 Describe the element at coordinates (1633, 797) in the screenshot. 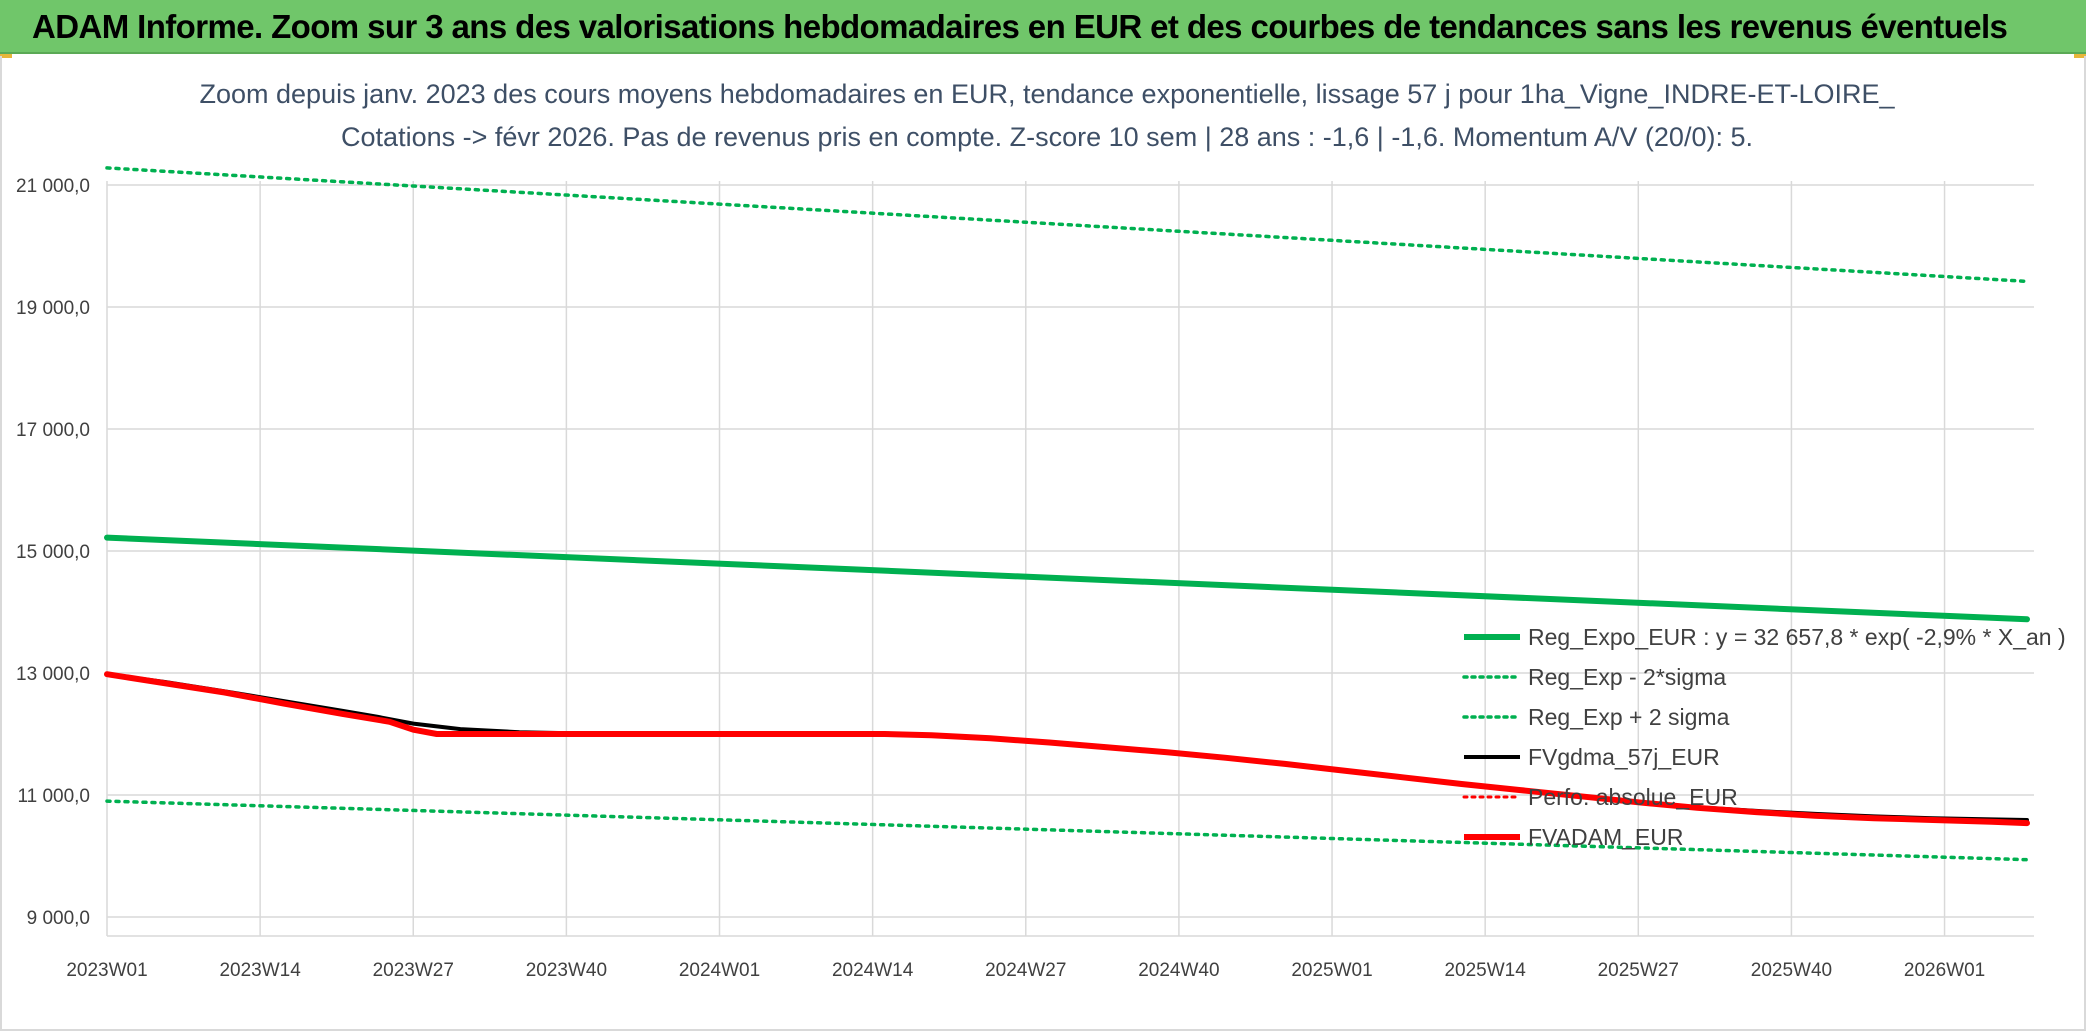

I see `legend-label: Perfo. absolue_EUR` at that location.